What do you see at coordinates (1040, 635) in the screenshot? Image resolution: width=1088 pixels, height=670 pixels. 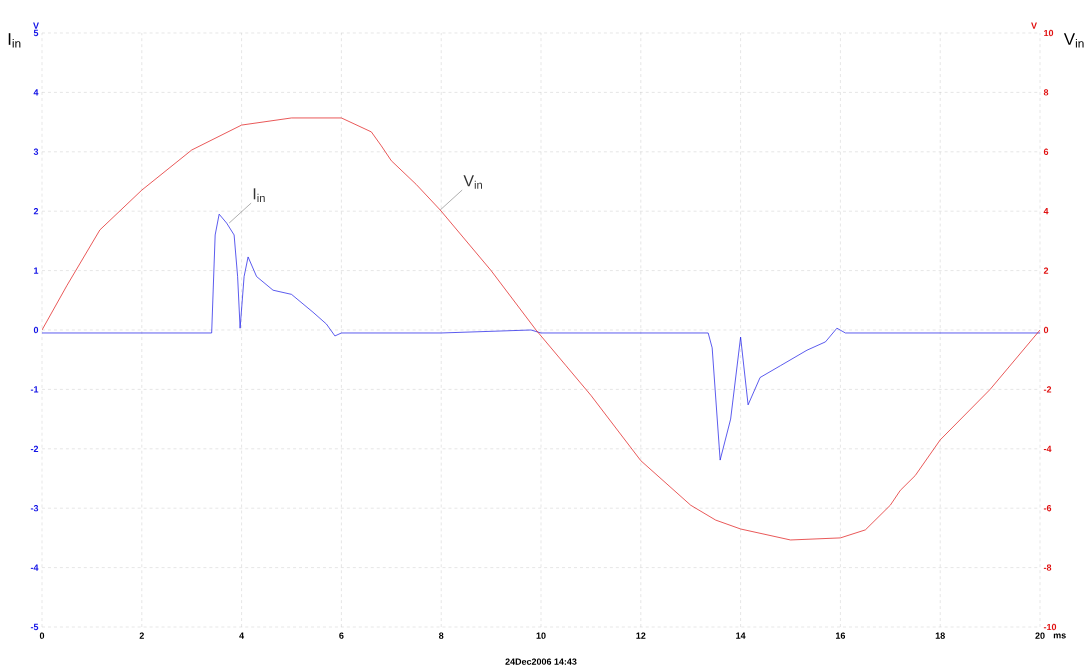 I see `x-tick-label: 20` at bounding box center [1040, 635].